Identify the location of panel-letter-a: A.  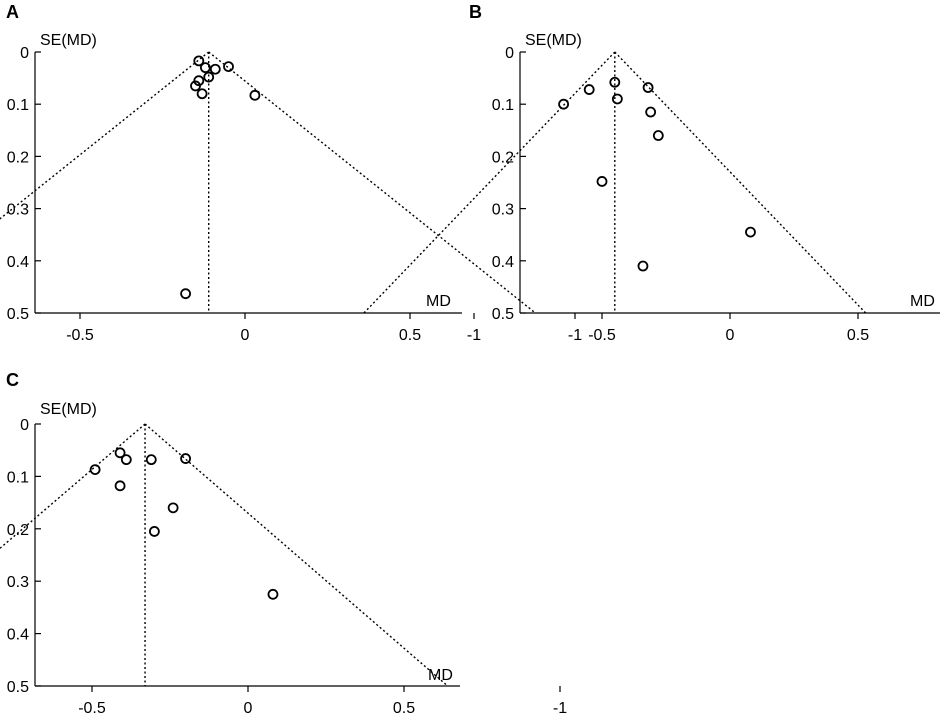
(12, 12).